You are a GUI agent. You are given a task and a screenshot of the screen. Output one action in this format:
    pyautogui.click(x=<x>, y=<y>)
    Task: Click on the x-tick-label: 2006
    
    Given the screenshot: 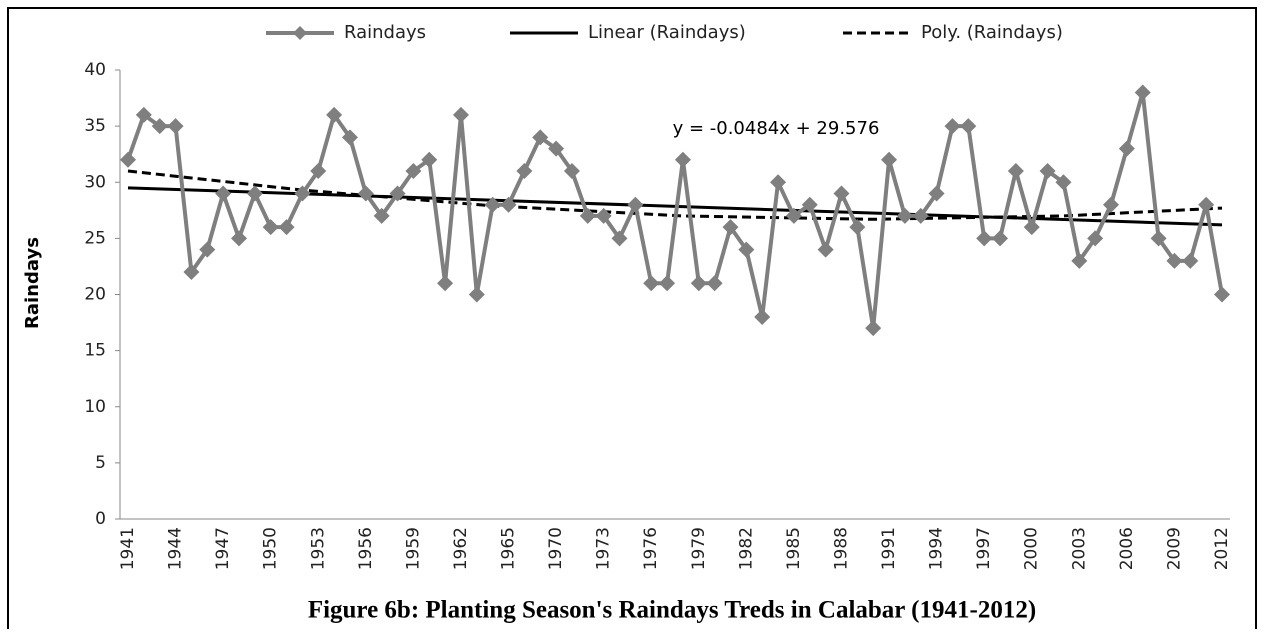 What is the action you would take?
    pyautogui.click(x=1127, y=548)
    